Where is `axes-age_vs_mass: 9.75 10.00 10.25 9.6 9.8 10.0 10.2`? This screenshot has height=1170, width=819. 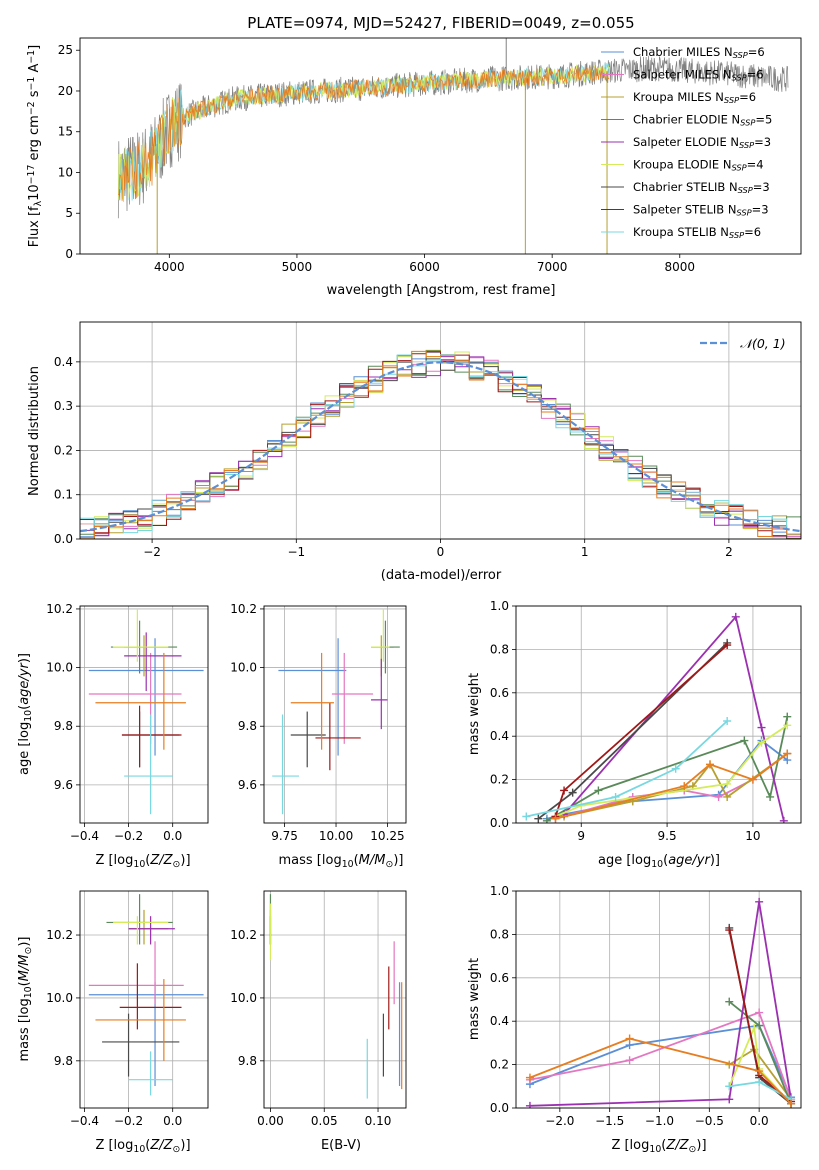 axes-age_vs_mass: 9.75 10.00 10.25 9.6 9.8 10.0 10.2 is located at coordinates (318, 722).